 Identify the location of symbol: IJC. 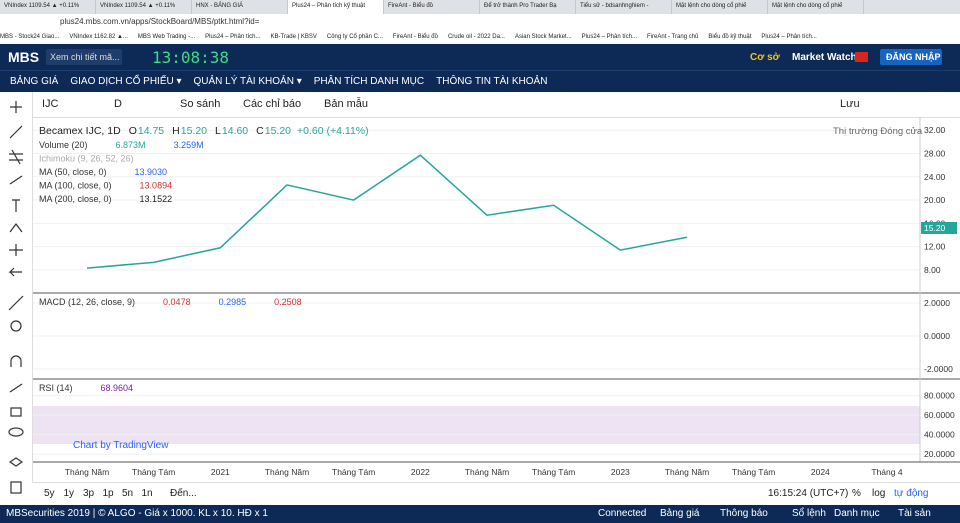
(50, 104).